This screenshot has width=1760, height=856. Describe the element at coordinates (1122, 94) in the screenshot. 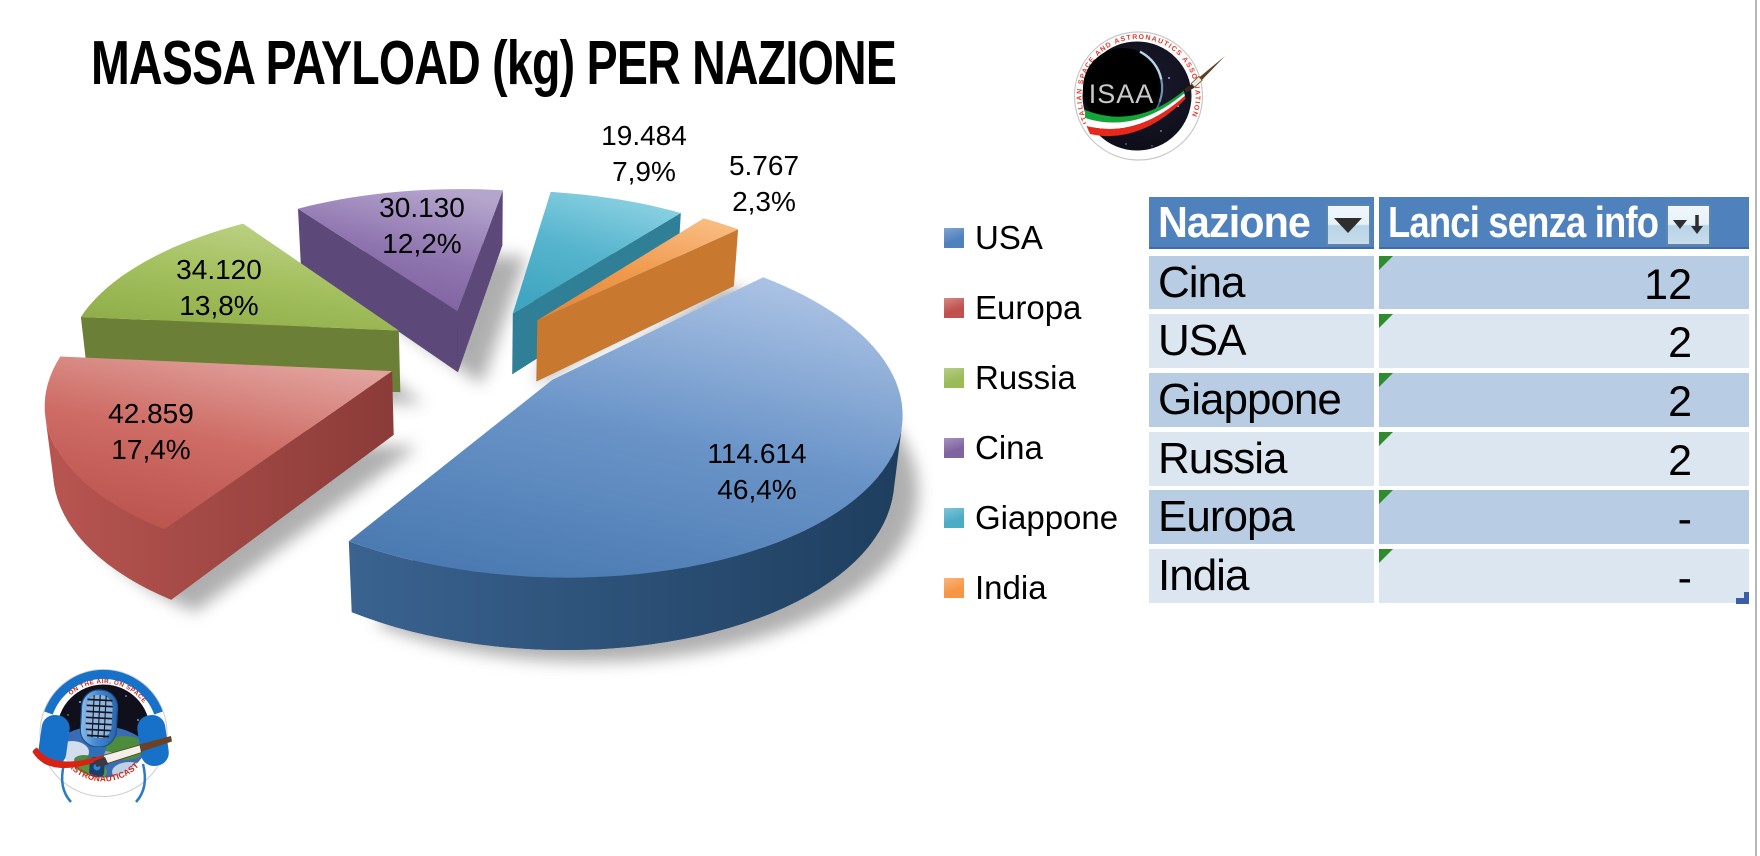

I see `svg-text: ISAA` at that location.